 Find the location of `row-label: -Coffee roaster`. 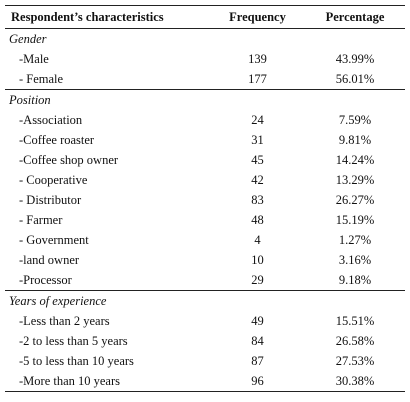

row-label: -Coffee roaster is located at coordinates (57, 140).